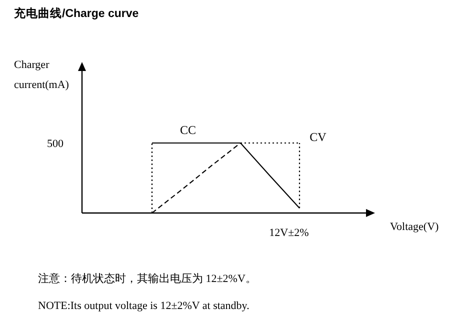 The image size is (452, 333). I want to click on chart-title: 充电曲线/Charge curve, so click(76, 13).